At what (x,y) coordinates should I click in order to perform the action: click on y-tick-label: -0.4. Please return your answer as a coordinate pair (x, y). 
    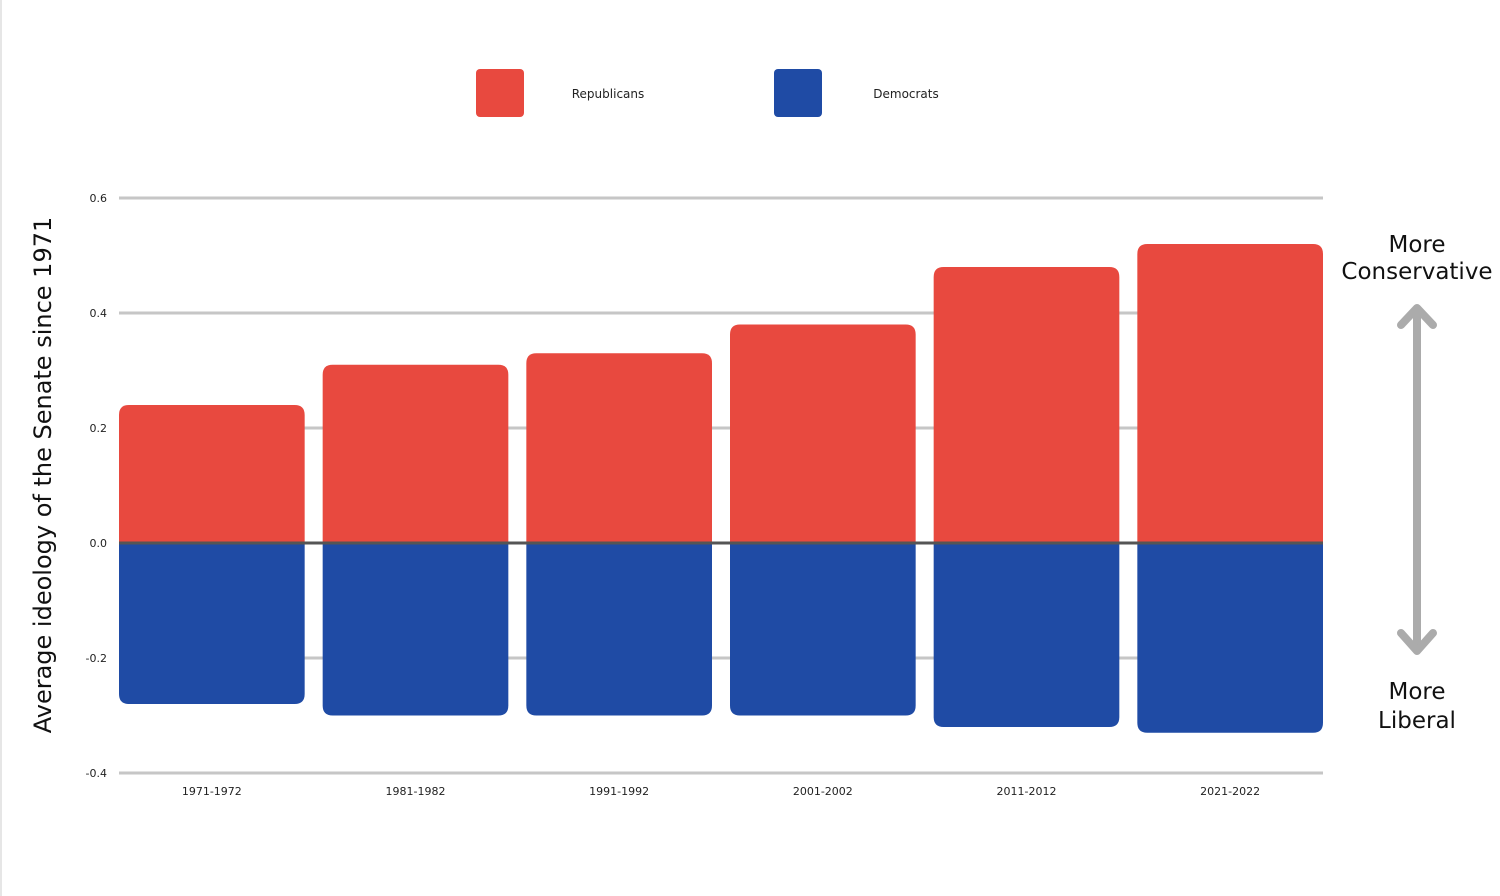
    Looking at the image, I should click on (96, 773).